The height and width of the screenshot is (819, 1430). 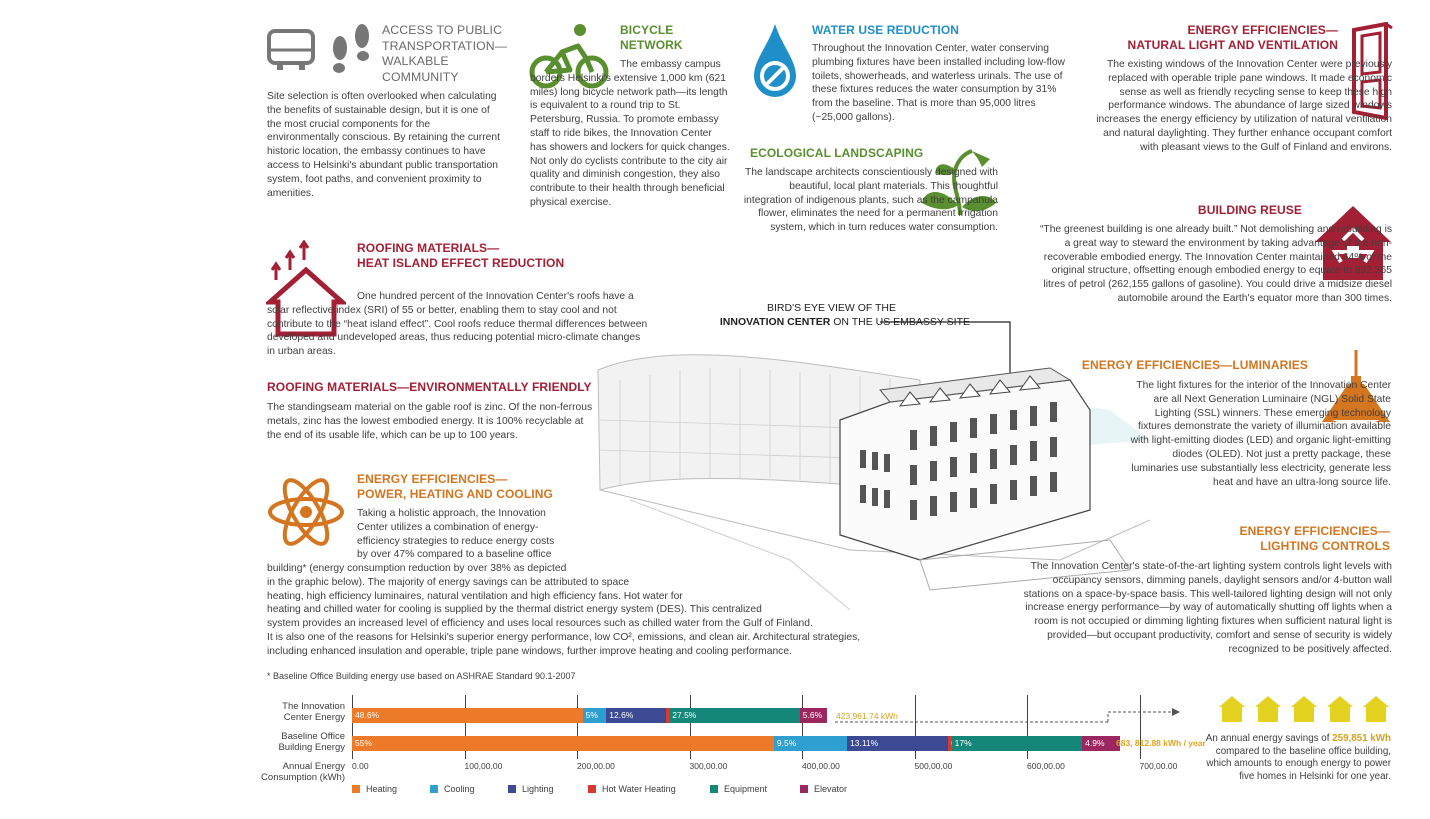 What do you see at coordinates (1267, 738) in the screenshot?
I see `savings-pre: An annual energy savings of` at bounding box center [1267, 738].